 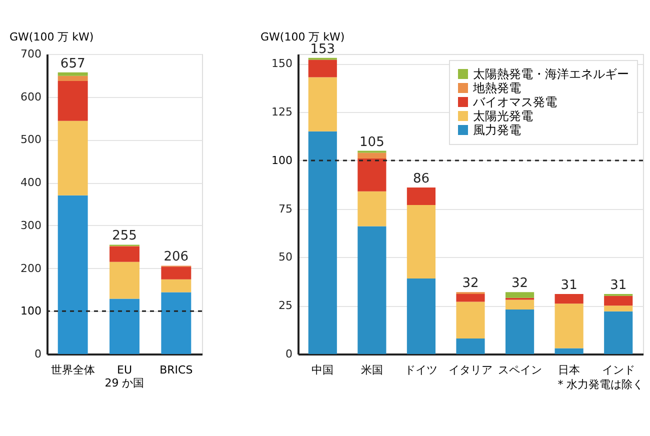 I want to click on x-tick-label: EU 29 か国, so click(x=124, y=377).